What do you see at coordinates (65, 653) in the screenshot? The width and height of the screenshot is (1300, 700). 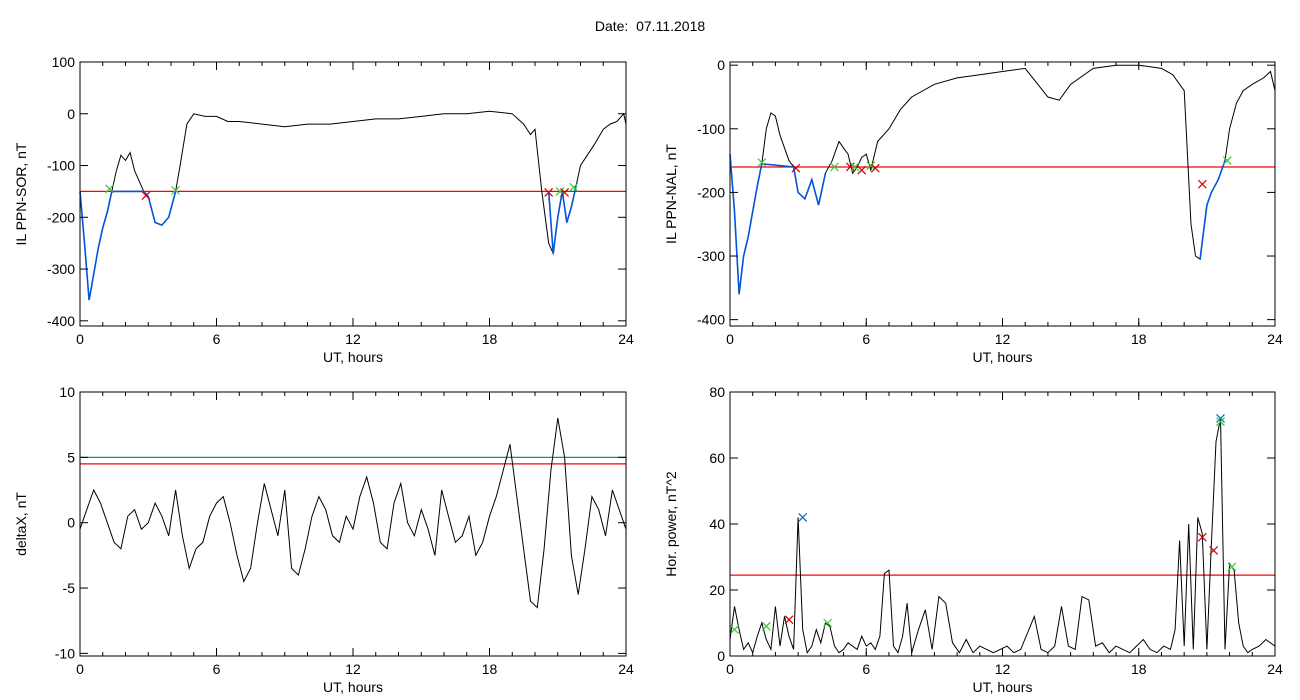 I see `y-tick-label: -10` at bounding box center [65, 653].